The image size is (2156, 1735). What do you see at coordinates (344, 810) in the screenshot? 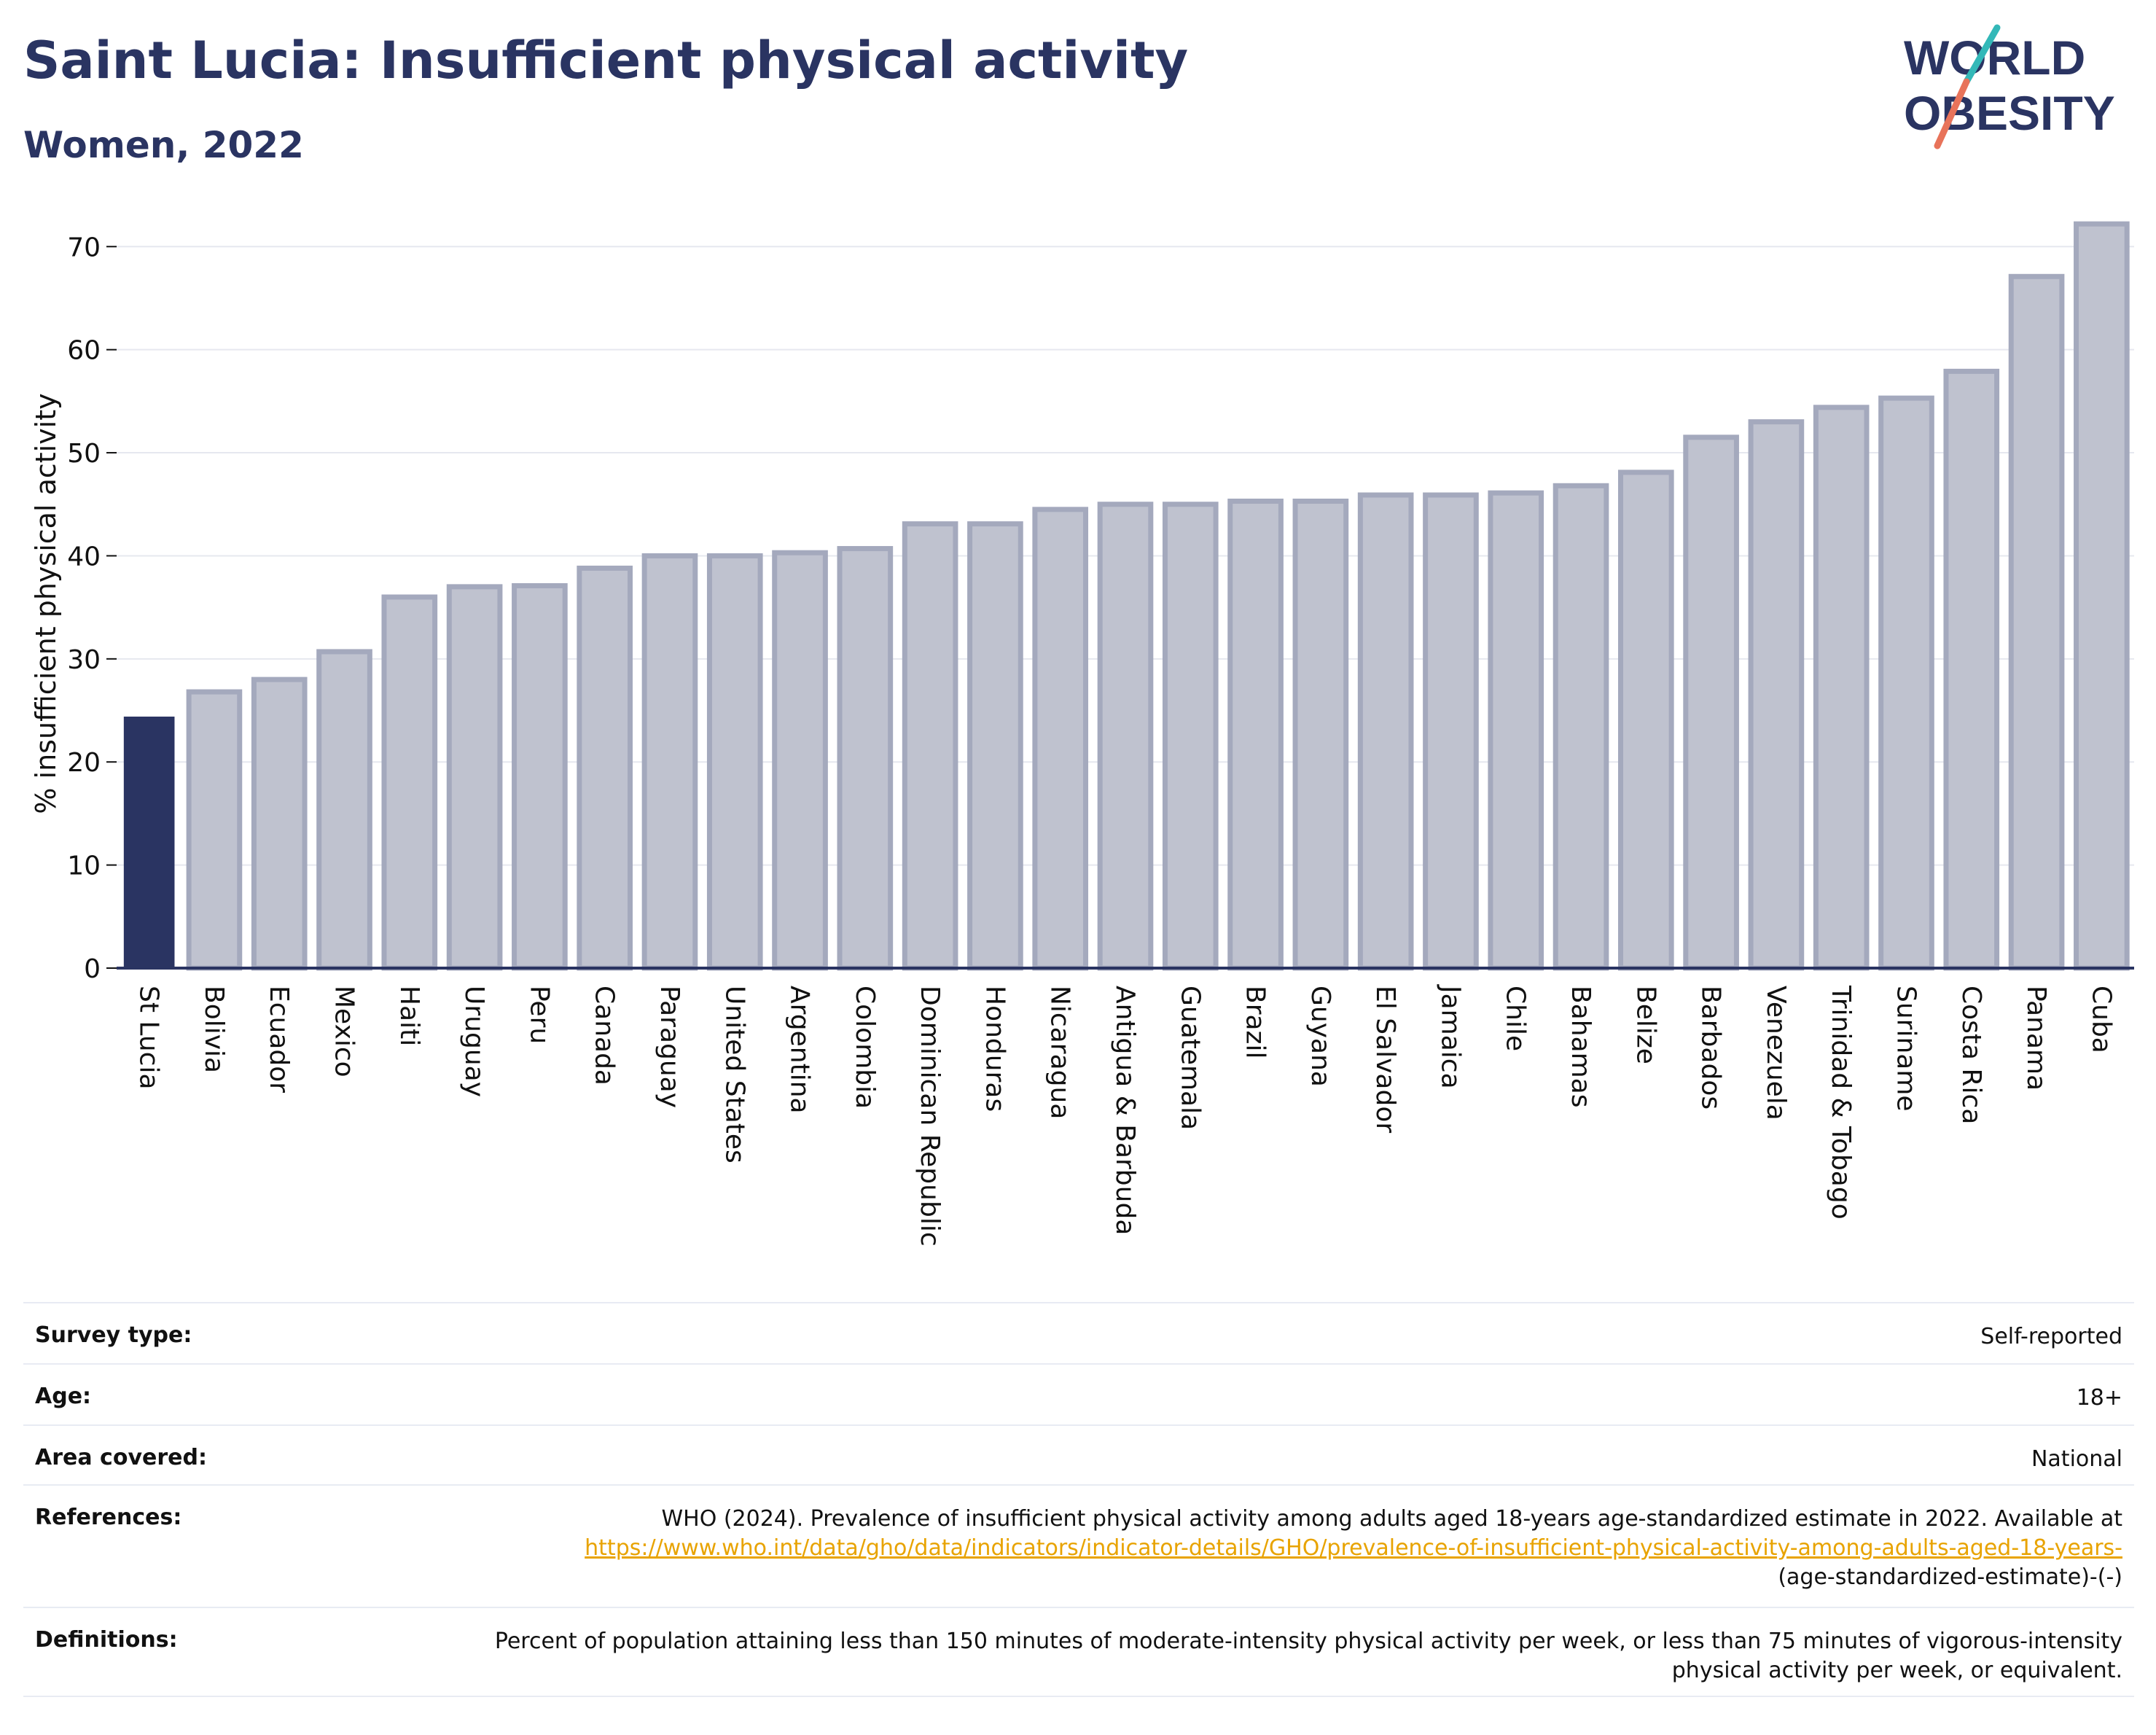
I see `bar-mexico` at bounding box center [344, 810].